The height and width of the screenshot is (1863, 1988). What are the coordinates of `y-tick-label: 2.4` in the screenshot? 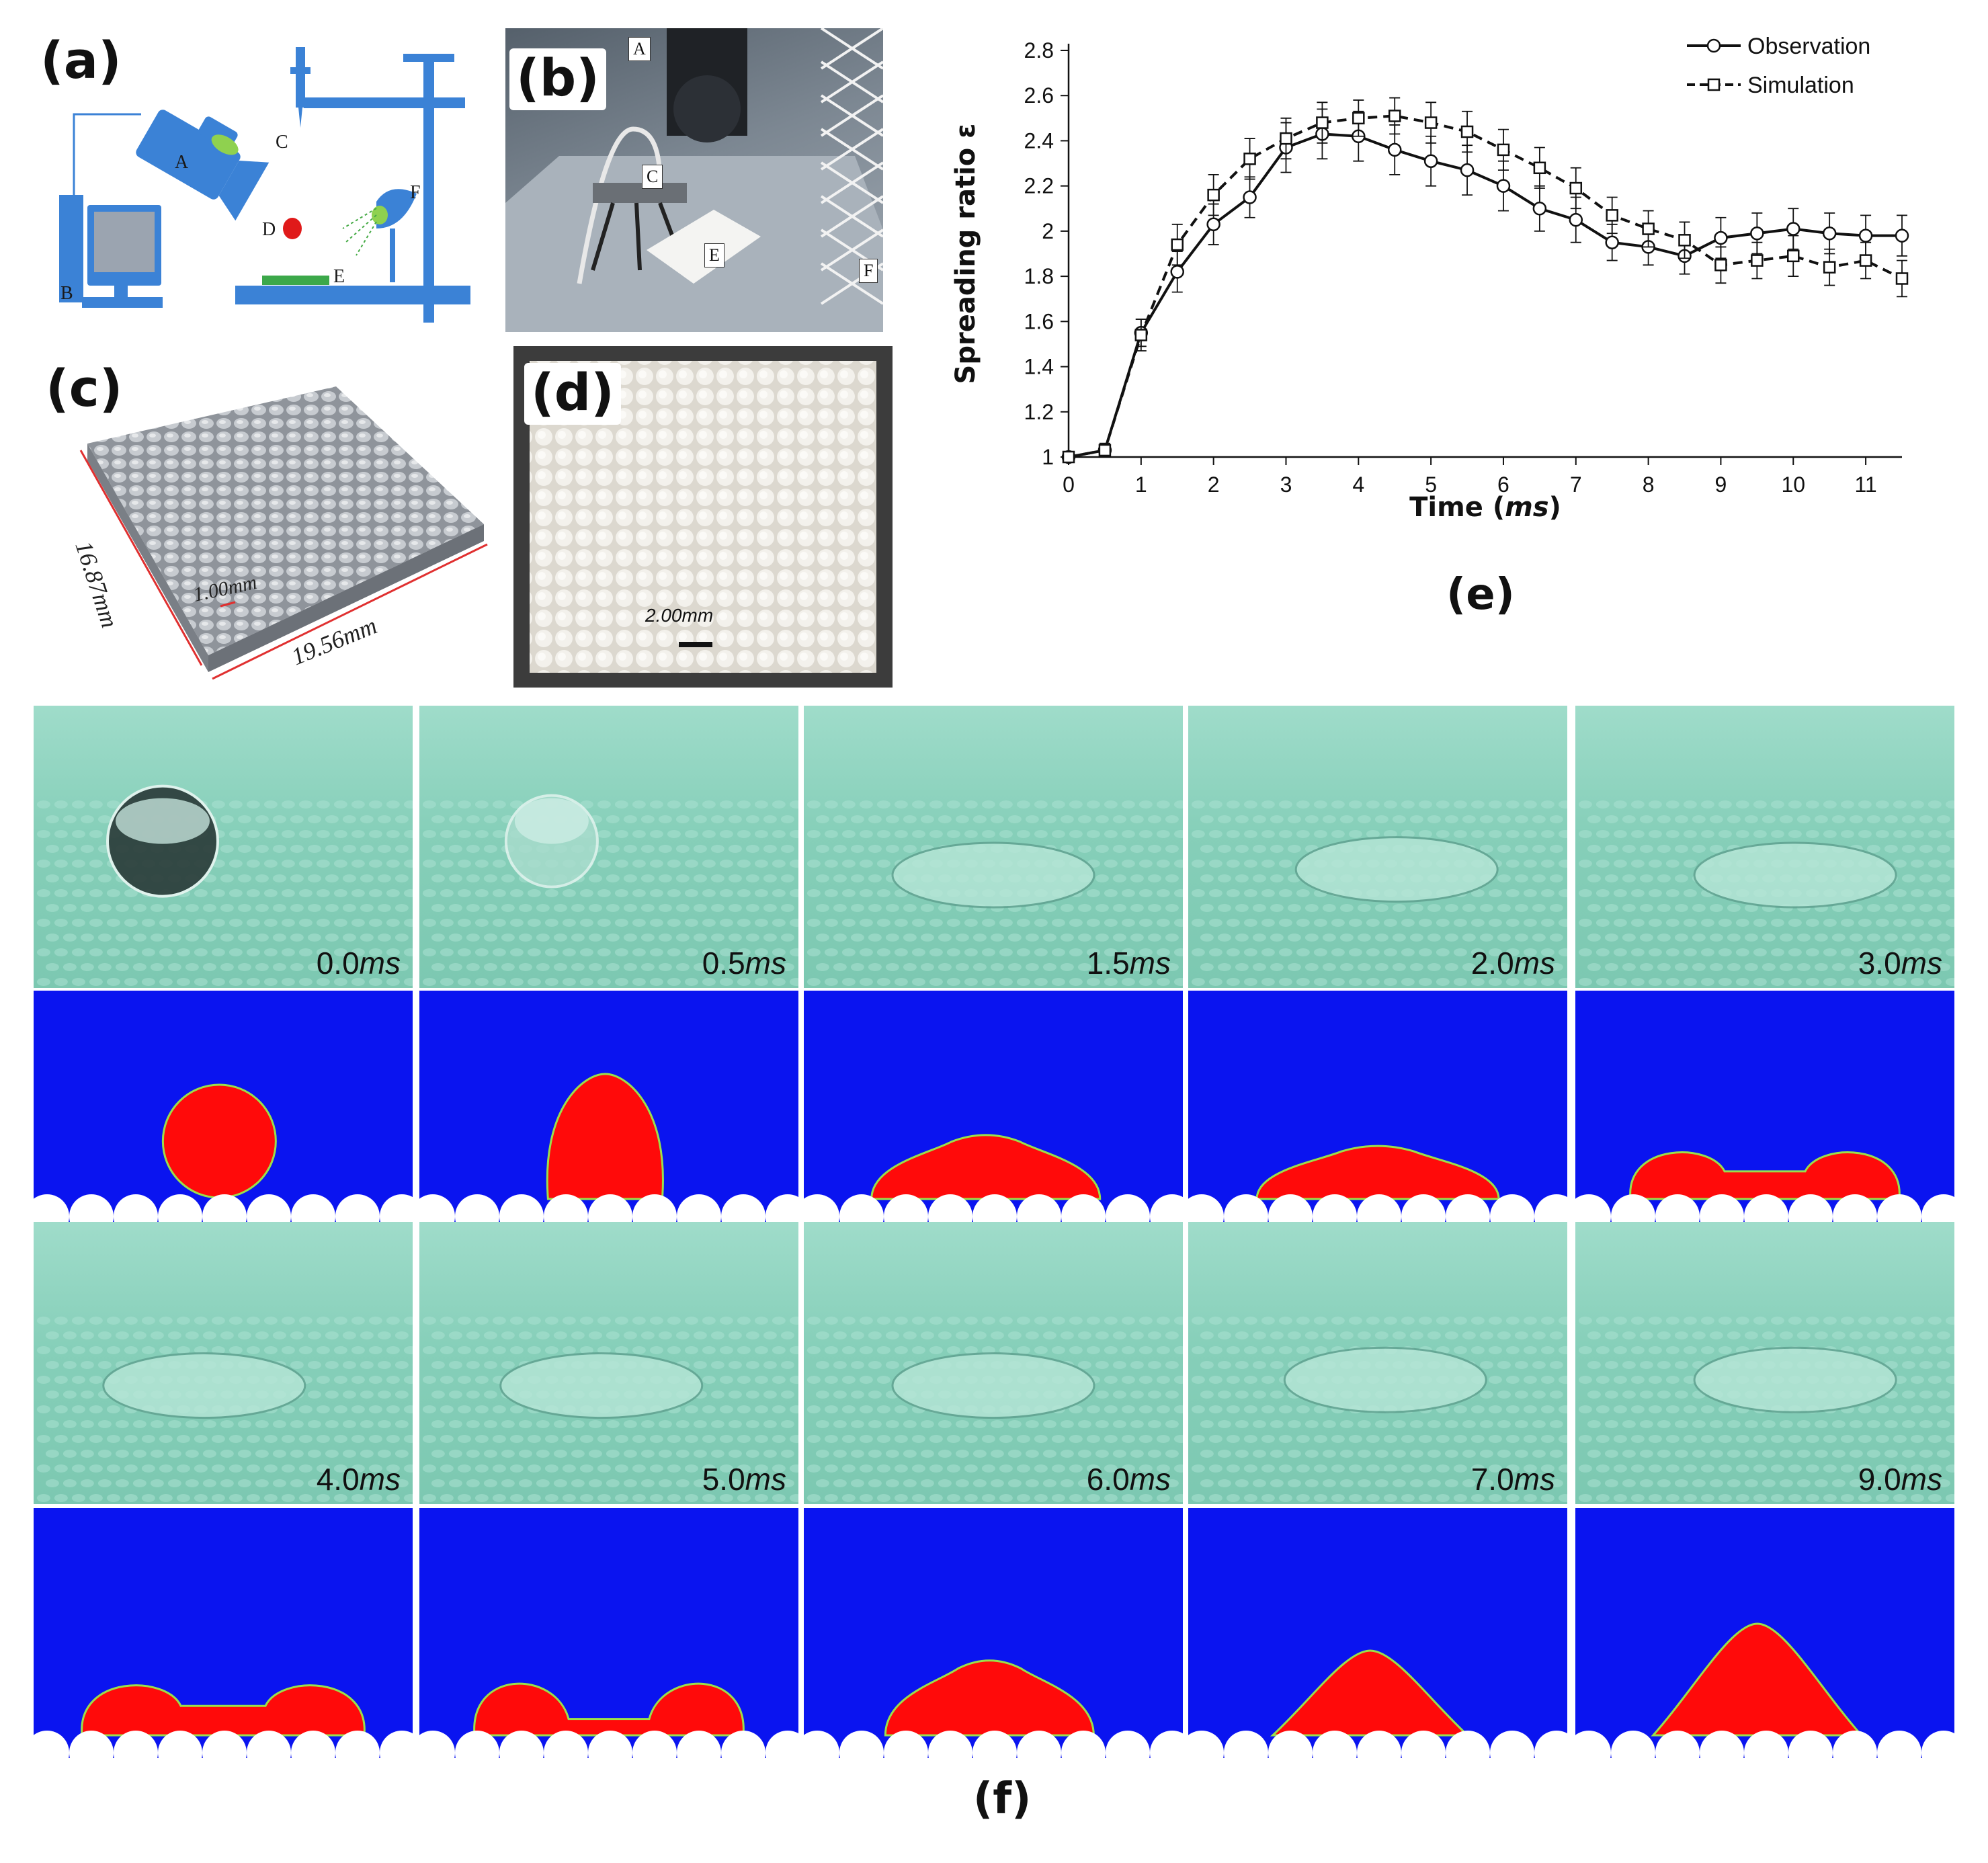 It's located at (1039, 140).